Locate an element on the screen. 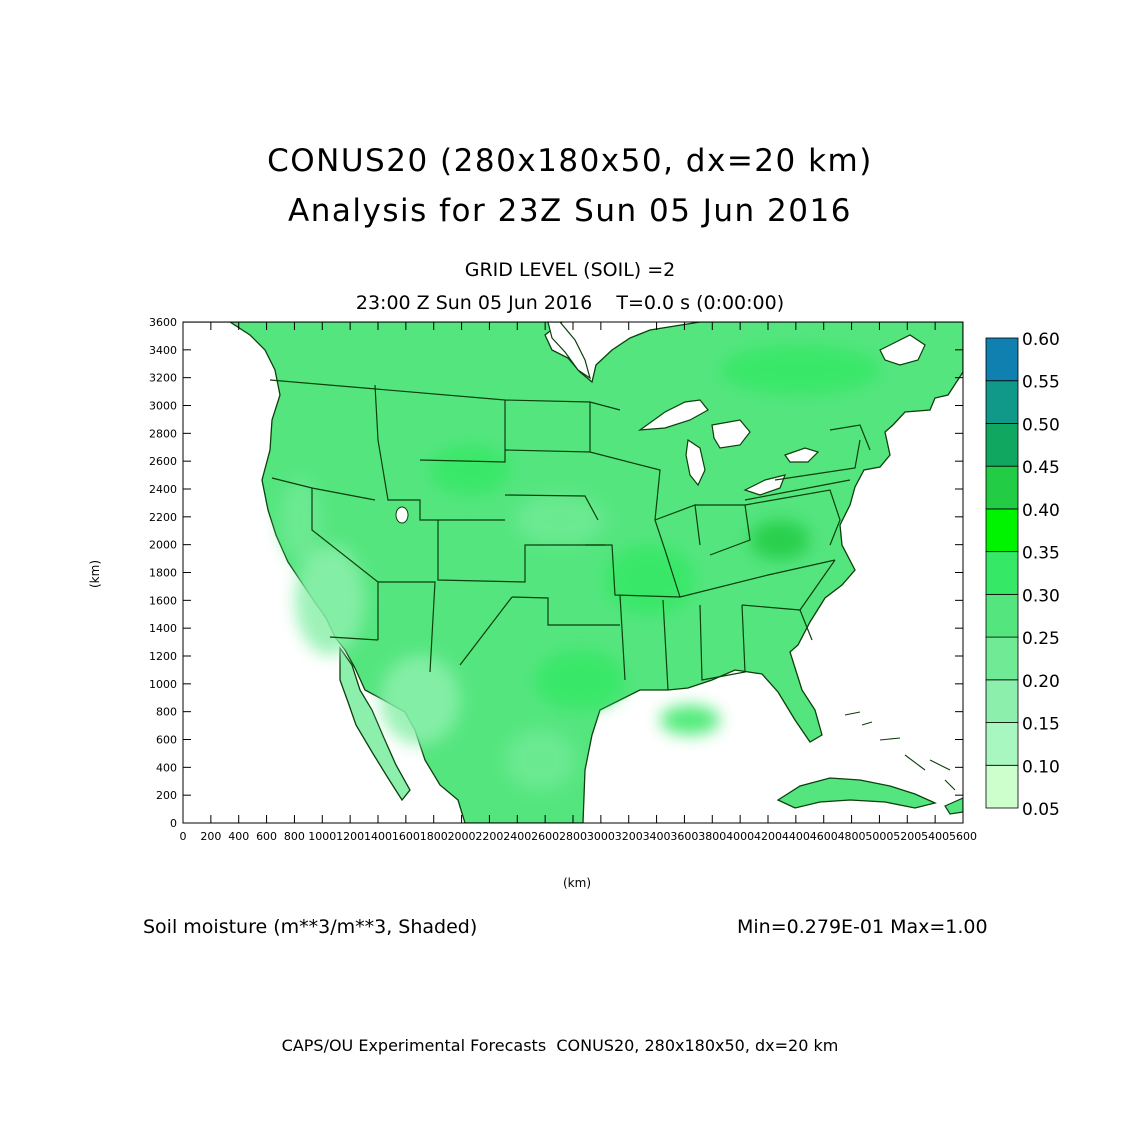  caribbean-islands is located at coordinates (856, 793).